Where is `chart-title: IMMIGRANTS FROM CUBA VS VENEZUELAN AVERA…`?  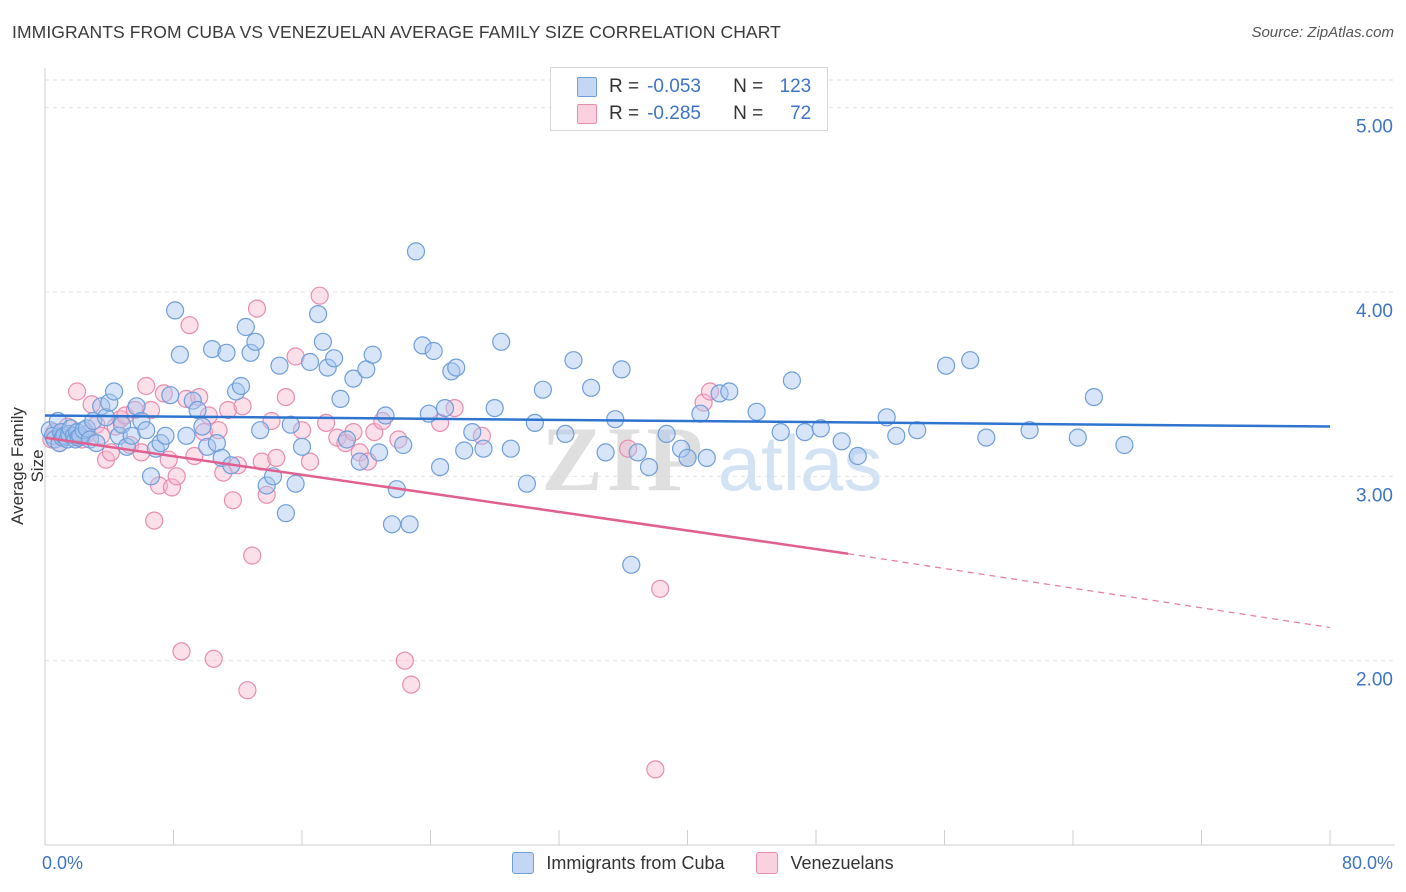 chart-title: IMMIGRANTS FROM CUBA VS VENEZUELAN AVERA… is located at coordinates (396, 32).